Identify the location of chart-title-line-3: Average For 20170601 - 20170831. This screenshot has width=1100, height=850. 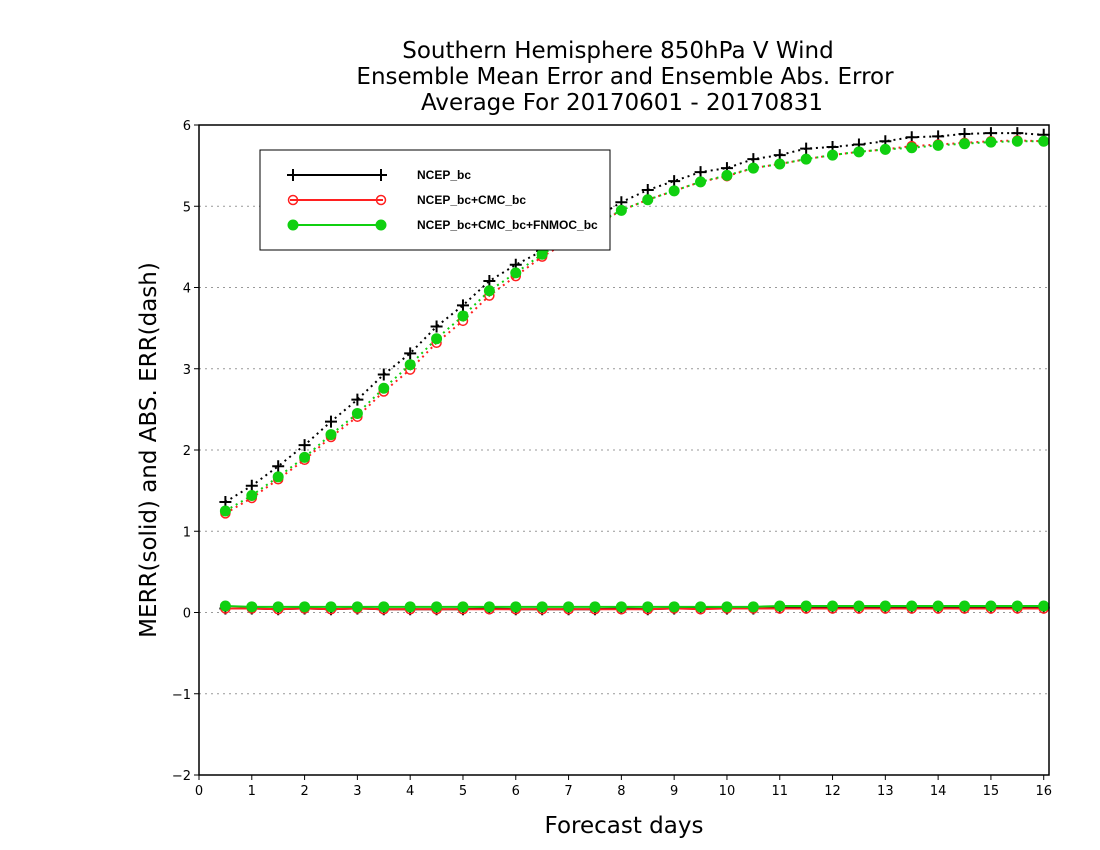
(622, 103).